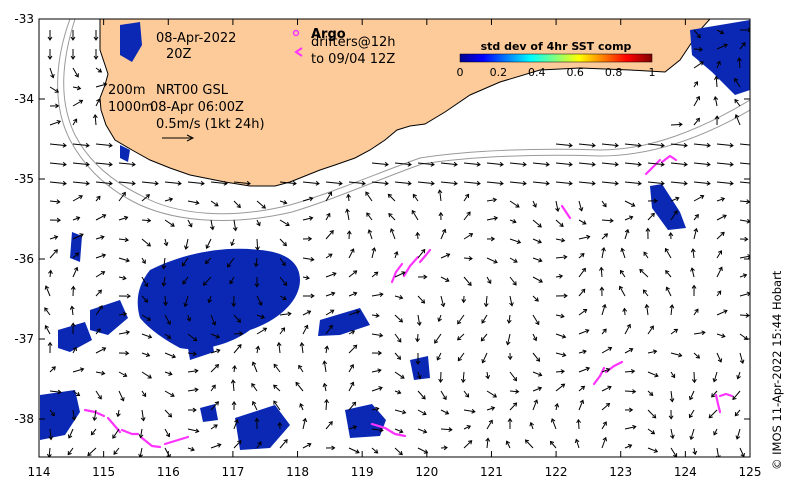  What do you see at coordinates (777, 370) in the screenshot?
I see `credit-label: © IMOS 11-Apr-2022 15:44 Hobart` at bounding box center [777, 370].